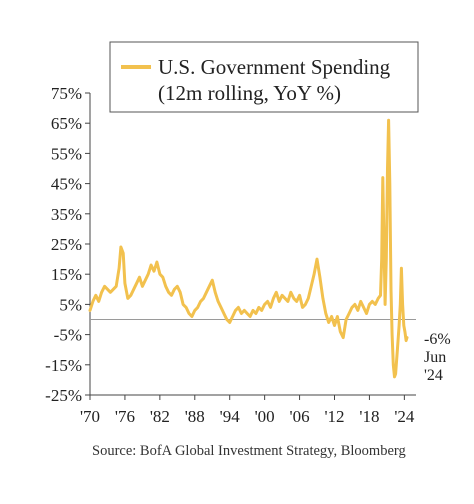  I want to click on y-tick-label: 75%, so click(66, 93).